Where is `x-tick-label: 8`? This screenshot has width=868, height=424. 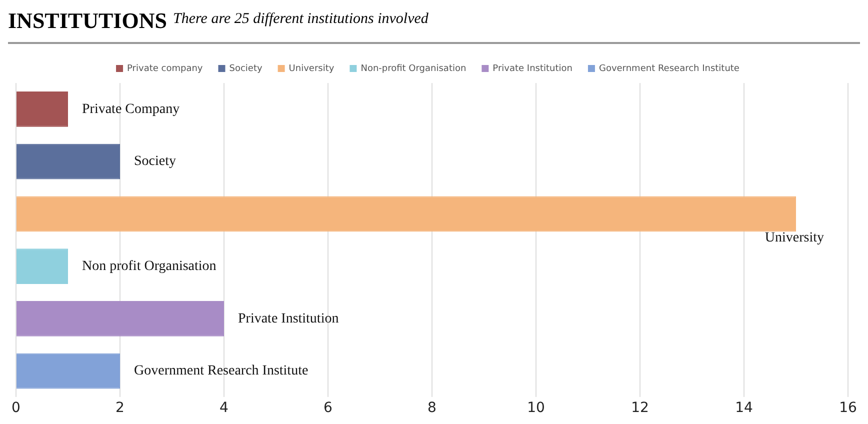
x-tick-label: 8 is located at coordinates (432, 408).